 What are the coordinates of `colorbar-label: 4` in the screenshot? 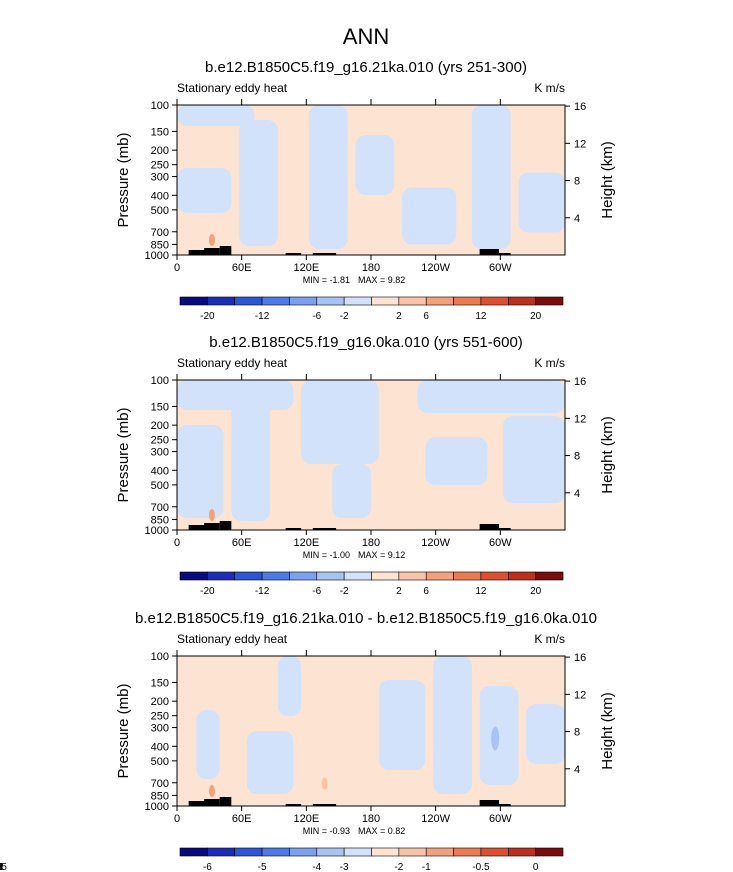 It's located at (1, 867).